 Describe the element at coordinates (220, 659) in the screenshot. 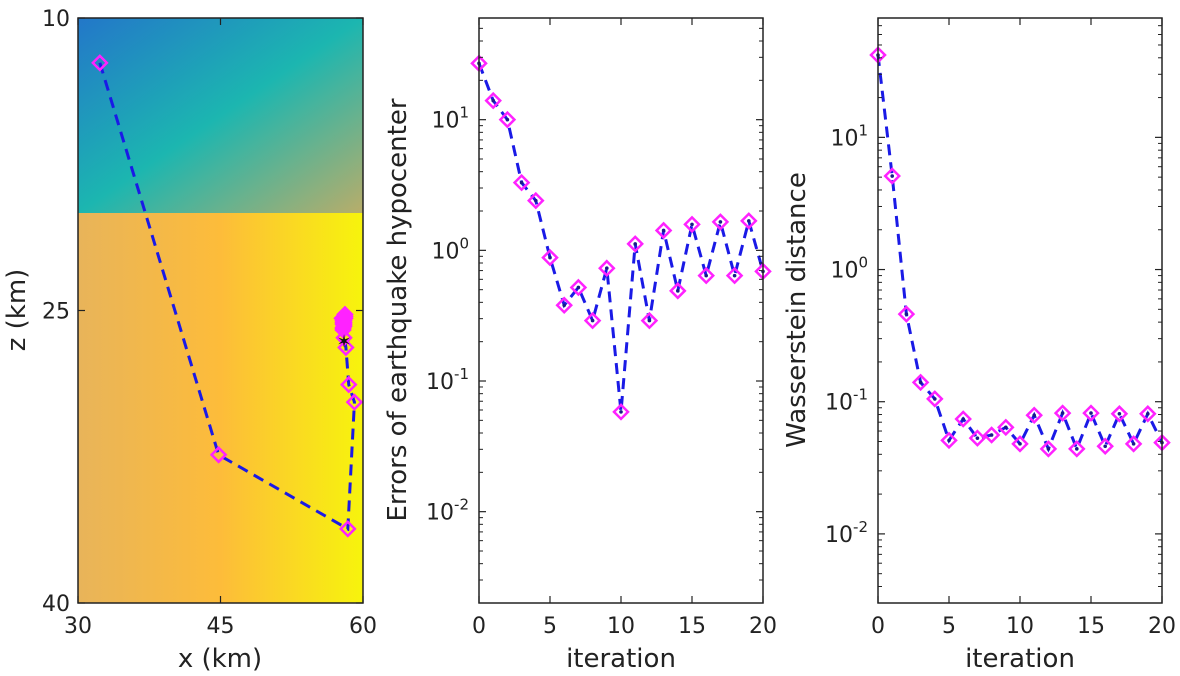

I see `map-x-axis-label: x (km)` at that location.